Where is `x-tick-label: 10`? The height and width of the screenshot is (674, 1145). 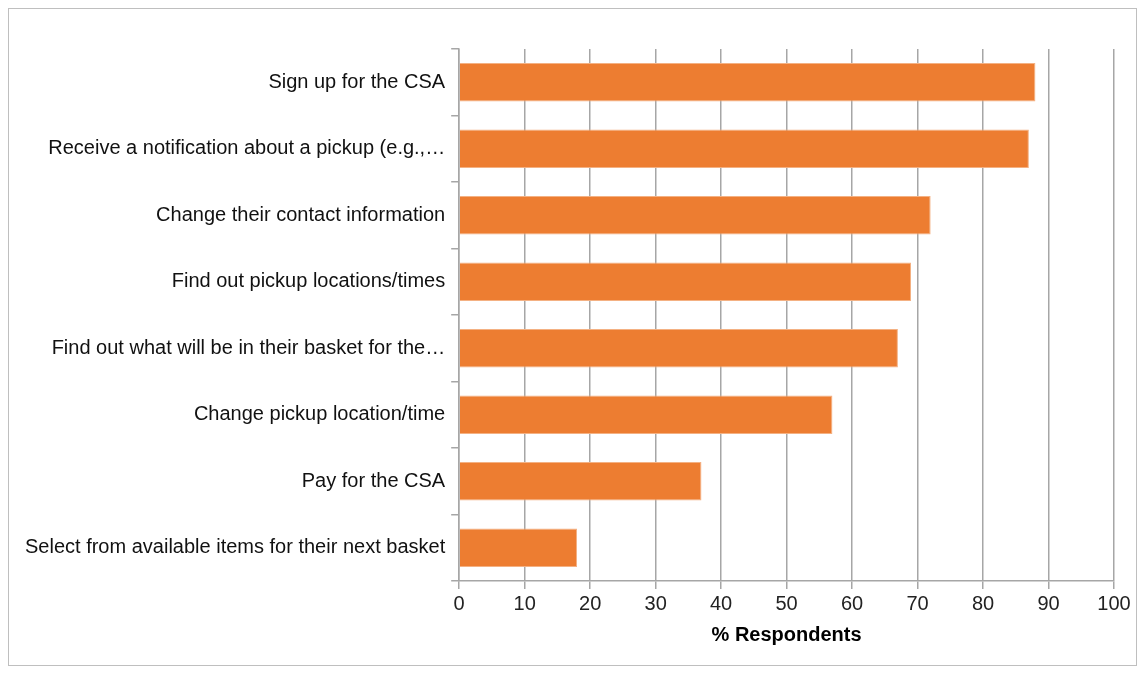 x-tick-label: 10 is located at coordinates (524, 602).